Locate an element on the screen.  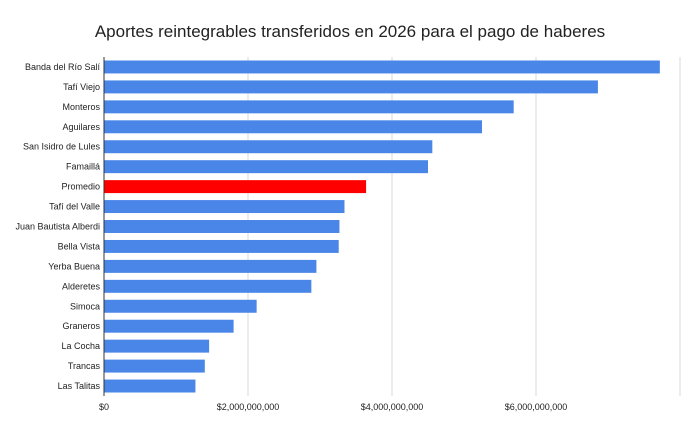
category-label: San Isidro de Lules is located at coordinates (62, 147).